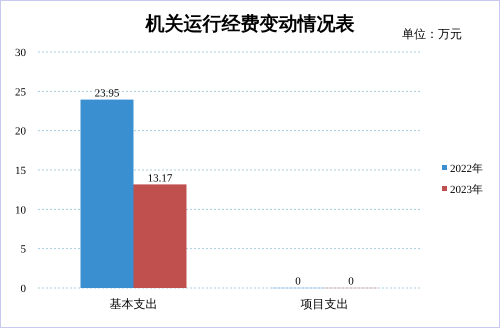 The height and width of the screenshot is (328, 500). I want to click on y-tick-label: 5, so click(23, 250).